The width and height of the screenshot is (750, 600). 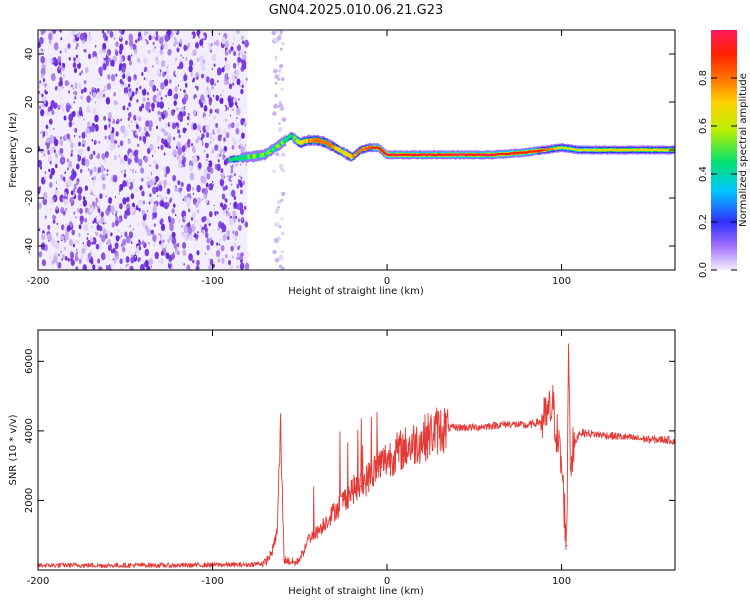 What do you see at coordinates (561, 281) in the screenshot?
I see `x-tick-label: 100` at bounding box center [561, 281].